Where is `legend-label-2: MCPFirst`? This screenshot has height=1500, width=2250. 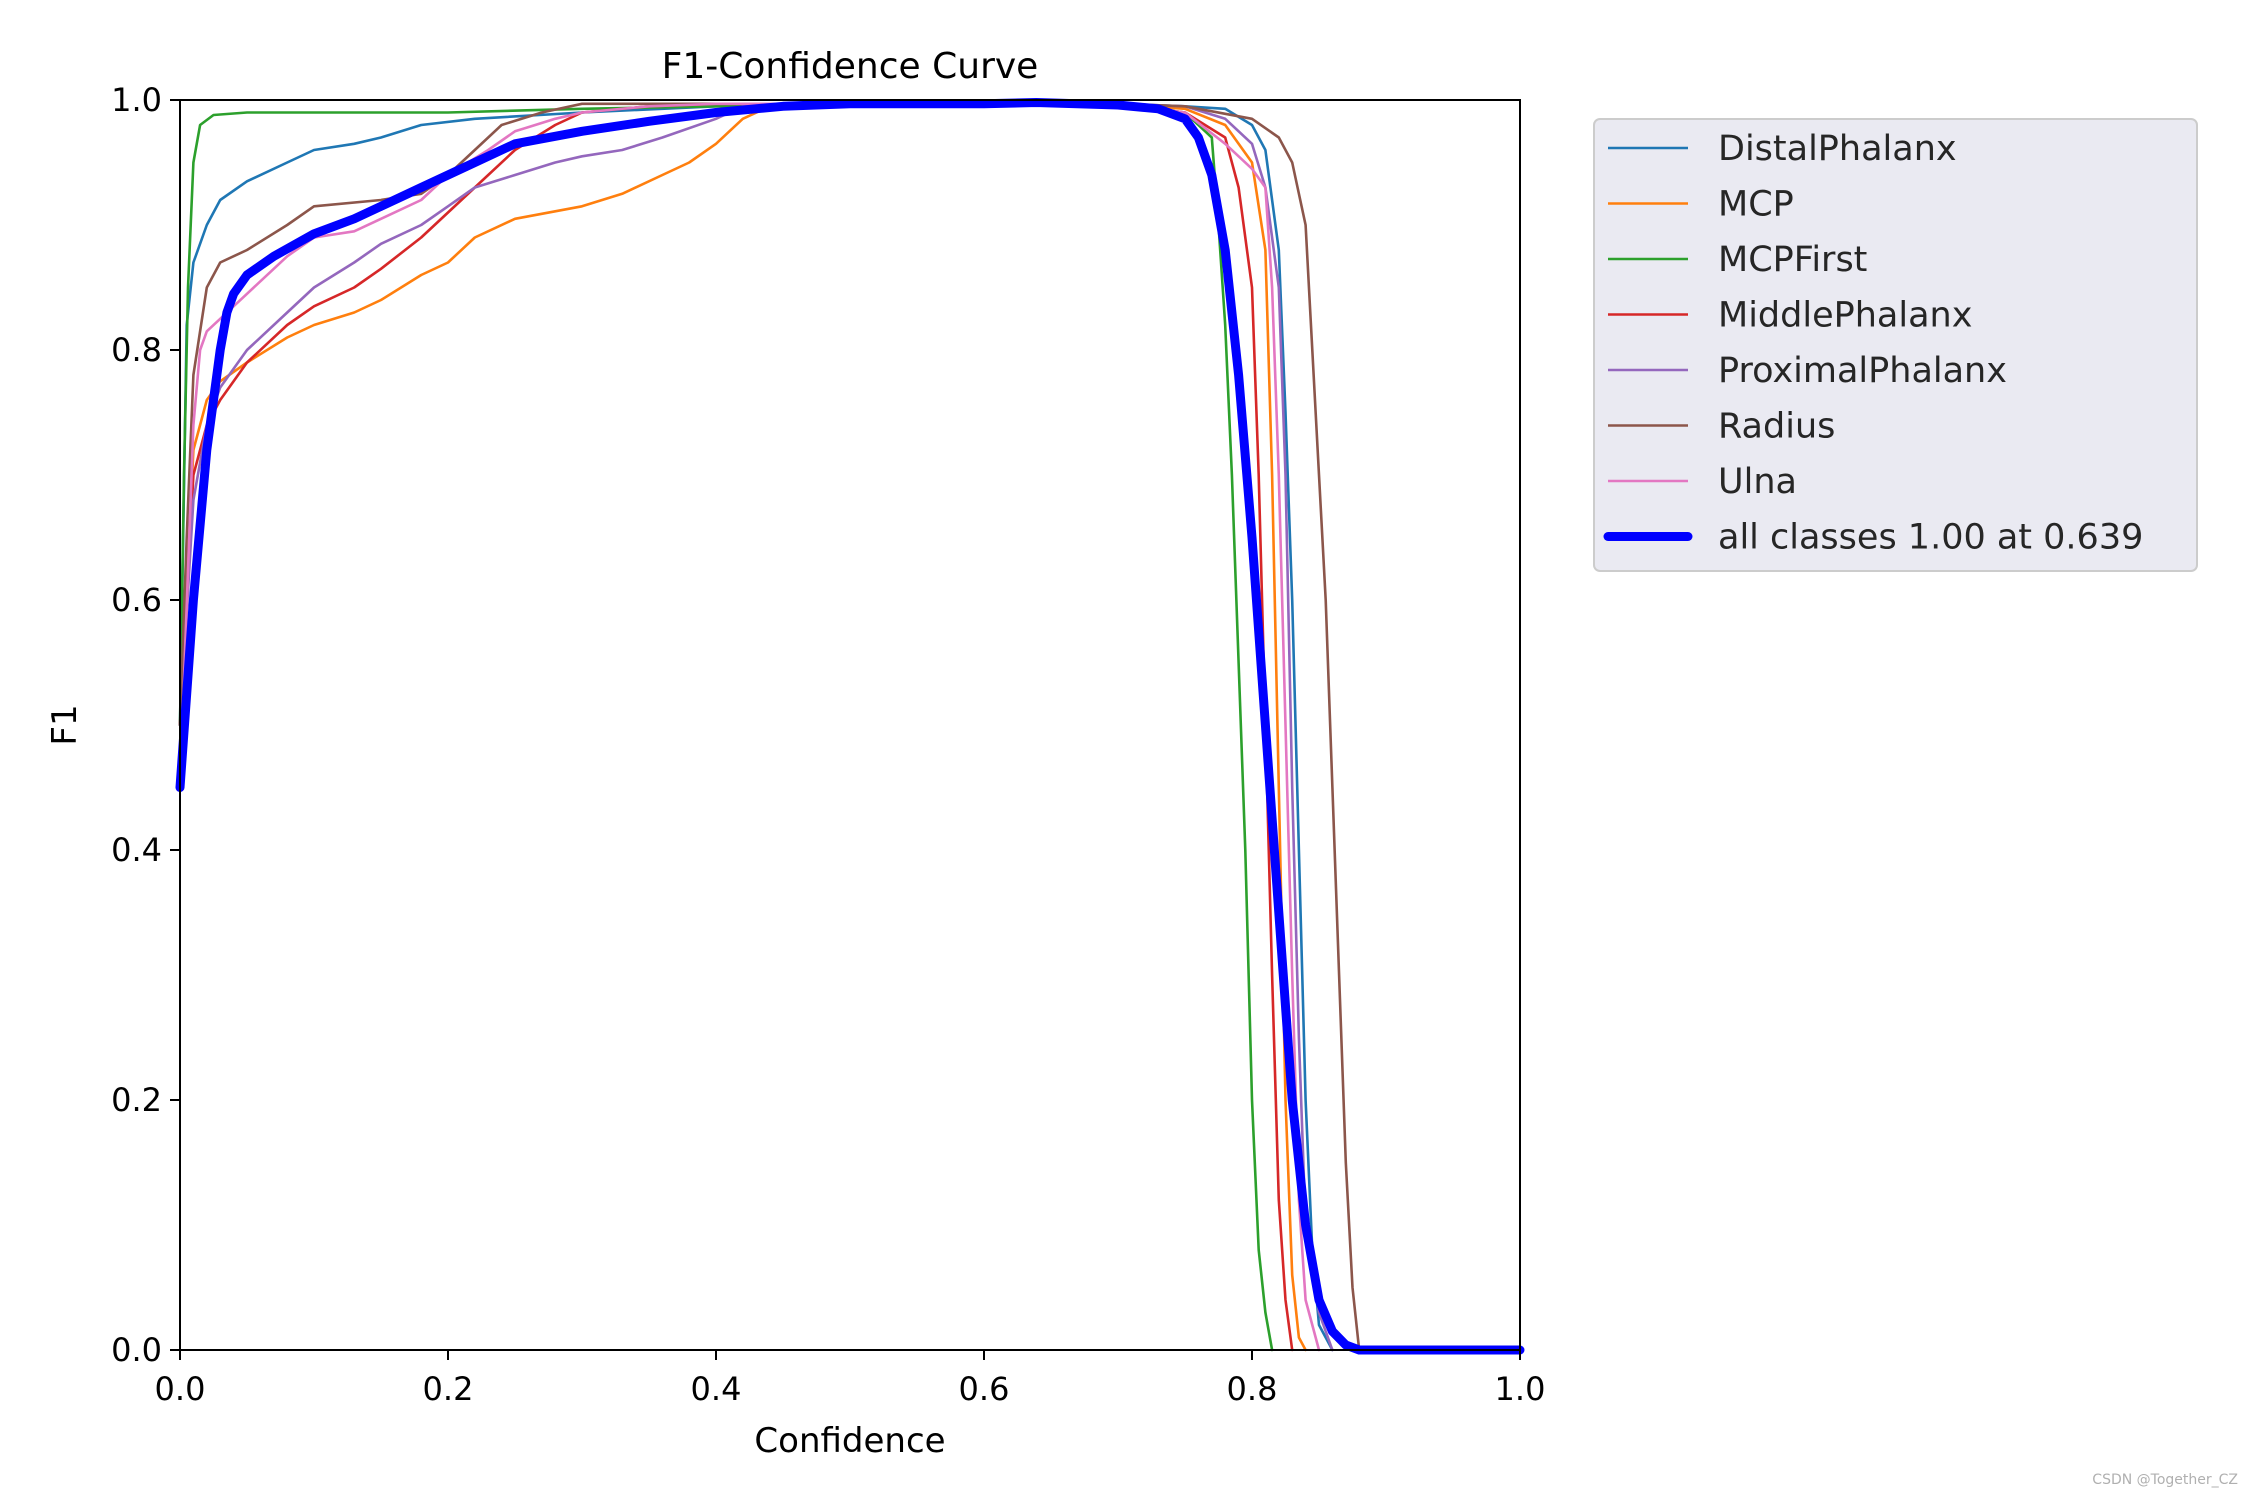
legend-label-2: MCPFirst is located at coordinates (1792, 260).